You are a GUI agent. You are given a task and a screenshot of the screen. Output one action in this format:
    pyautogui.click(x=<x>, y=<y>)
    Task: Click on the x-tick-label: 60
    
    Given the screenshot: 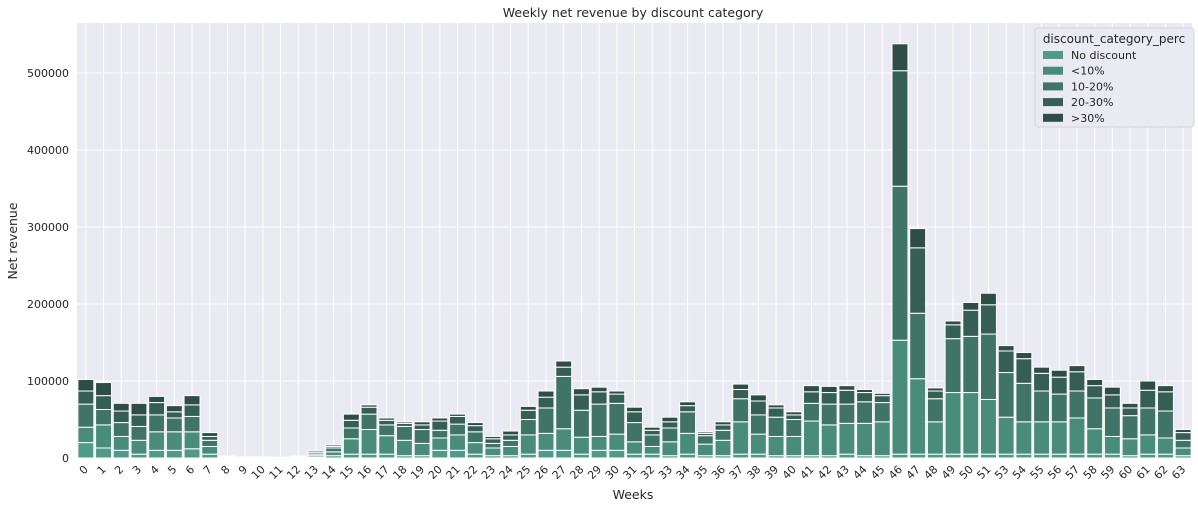 What is the action you would take?
    pyautogui.click(x=1125, y=472)
    